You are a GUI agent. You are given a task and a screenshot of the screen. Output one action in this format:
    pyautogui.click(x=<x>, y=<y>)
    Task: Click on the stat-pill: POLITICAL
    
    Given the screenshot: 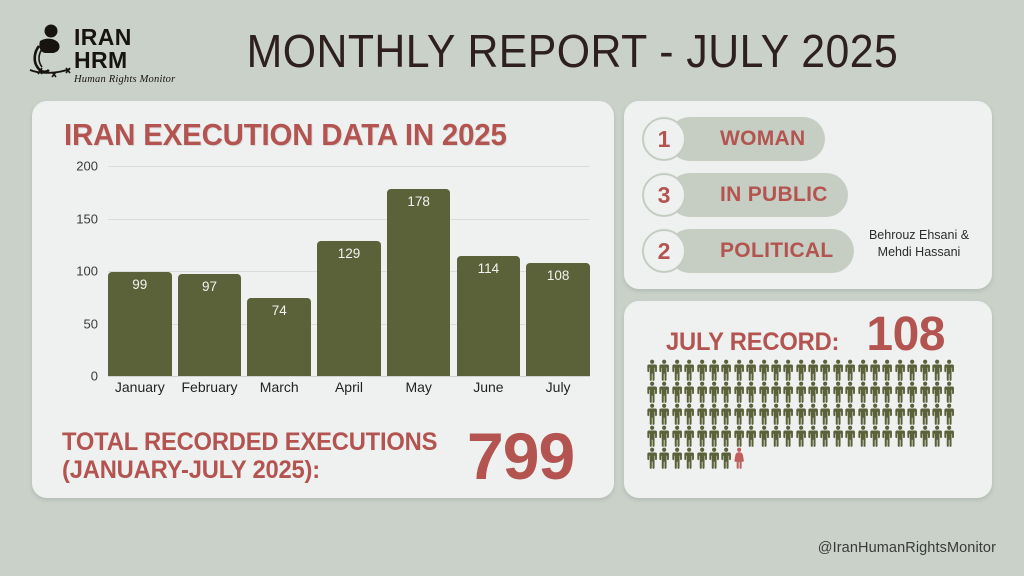 What is the action you would take?
    pyautogui.click(x=761, y=251)
    